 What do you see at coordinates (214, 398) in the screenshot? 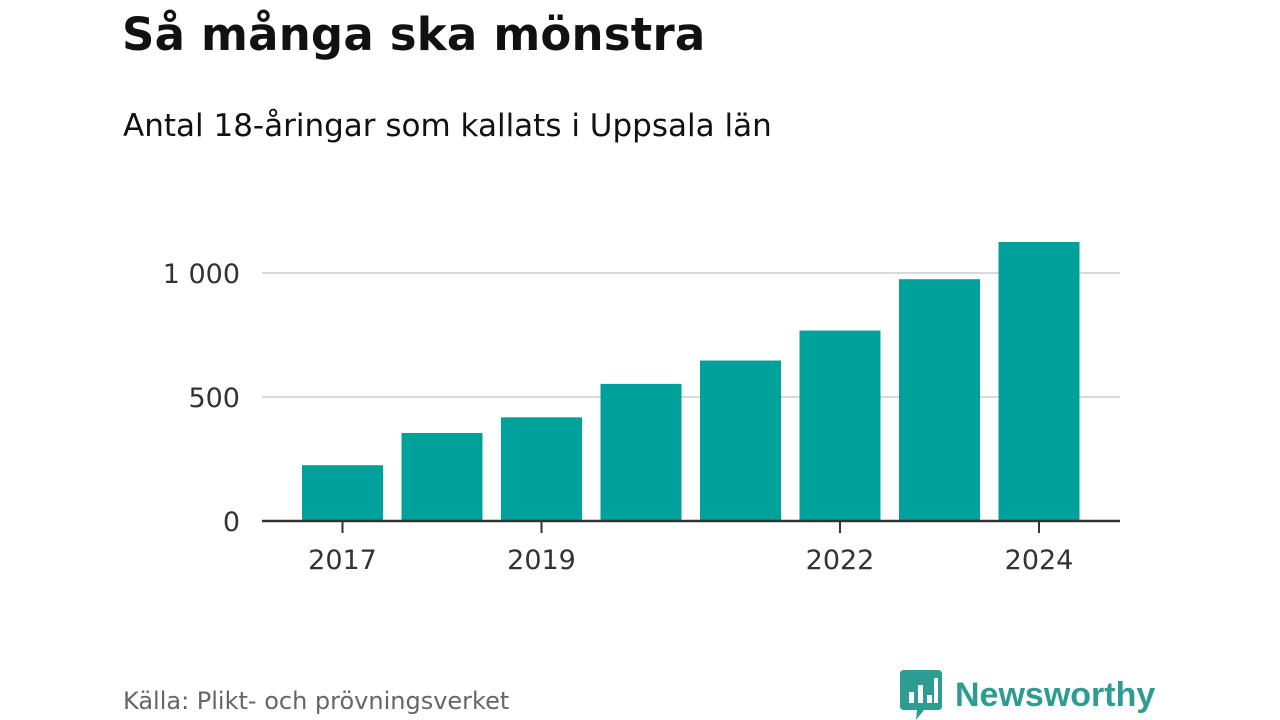
I see `y-tick-label: 500` at bounding box center [214, 398].